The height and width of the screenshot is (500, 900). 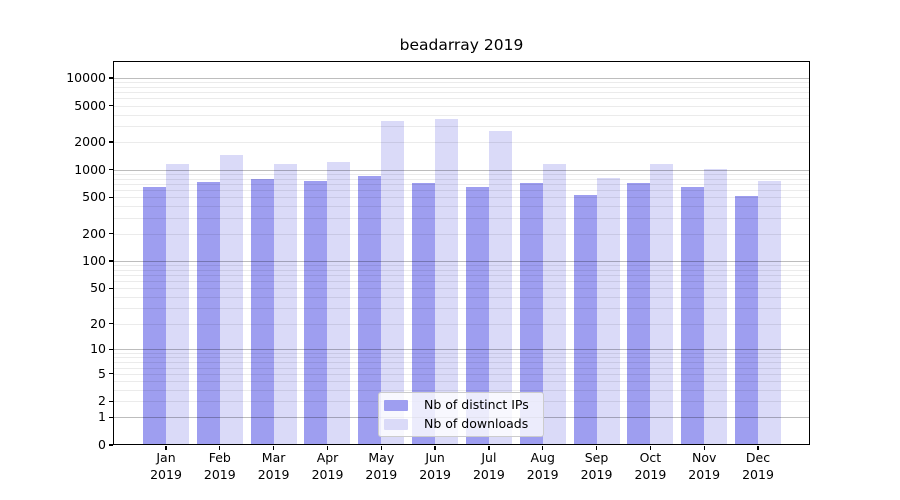 What do you see at coordinates (98, 349) in the screenshot?
I see `y-tick-label: 10` at bounding box center [98, 349].